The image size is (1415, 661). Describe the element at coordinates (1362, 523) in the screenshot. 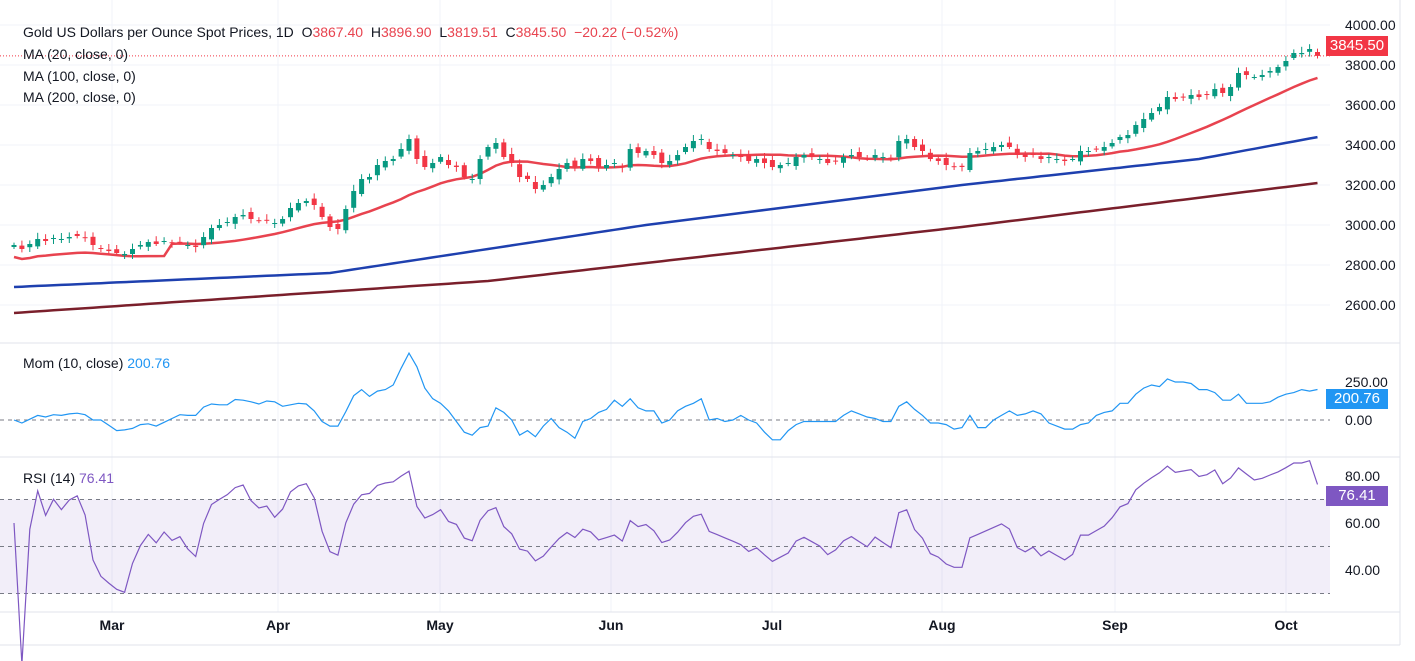

I see `rsi-tick-label: 60.00` at that location.